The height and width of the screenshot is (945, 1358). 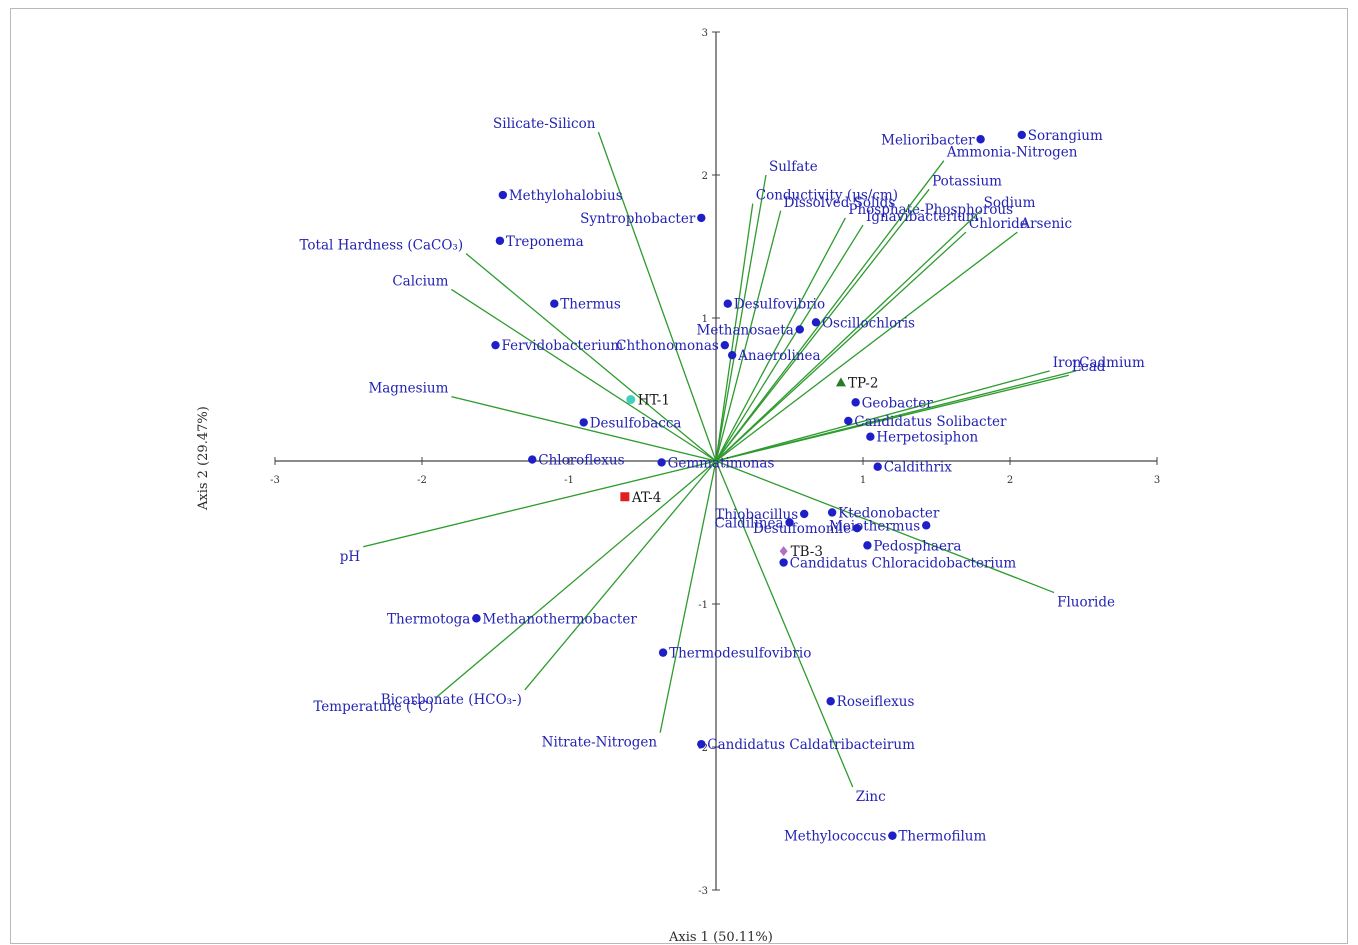 I want to click on vector-label-cadmium: Cadmium, so click(x=1112, y=363).